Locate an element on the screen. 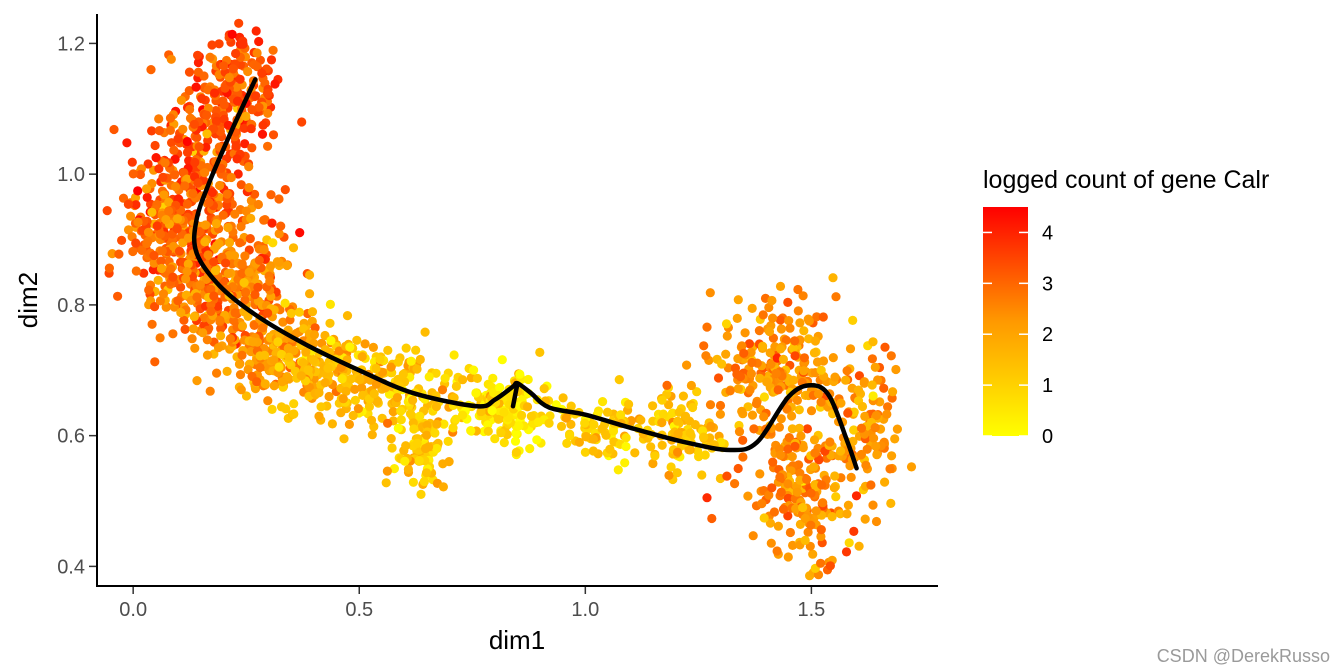 The height and width of the screenshot is (672, 1344). legend: logged count of gene Calr 0 1 2 3 4 is located at coordinates (1126, 307).